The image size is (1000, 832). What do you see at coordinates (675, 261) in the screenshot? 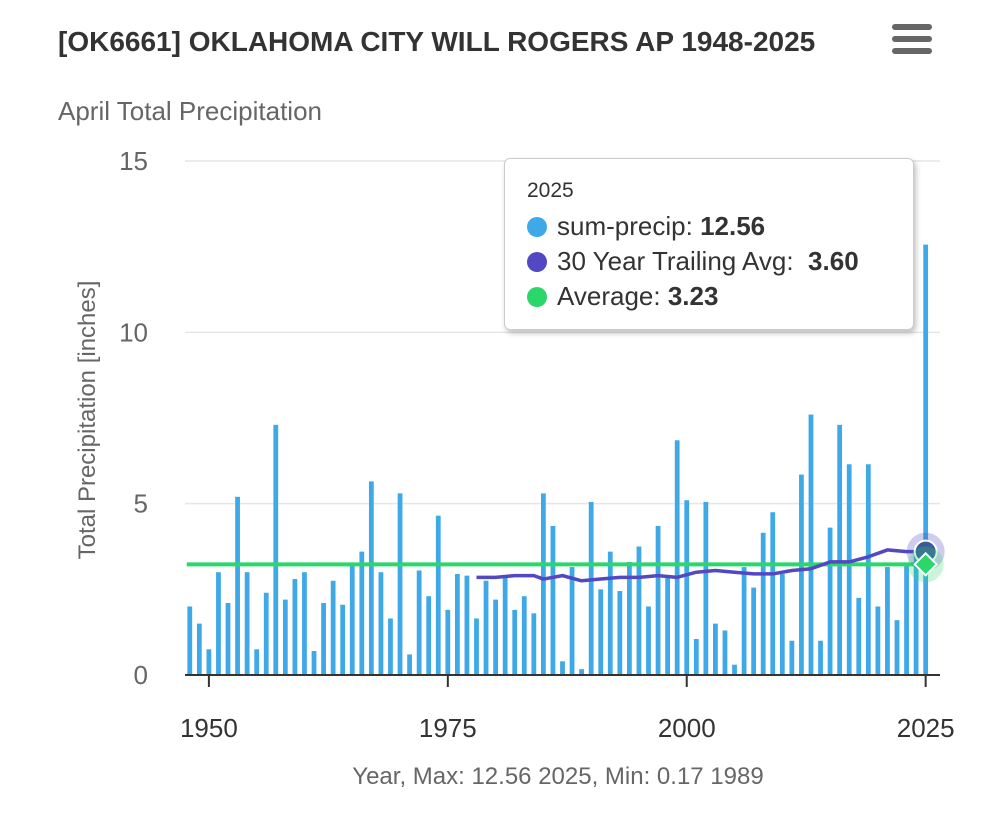
I see `tooltip-label: 30 Year Trailing Avg:` at bounding box center [675, 261].